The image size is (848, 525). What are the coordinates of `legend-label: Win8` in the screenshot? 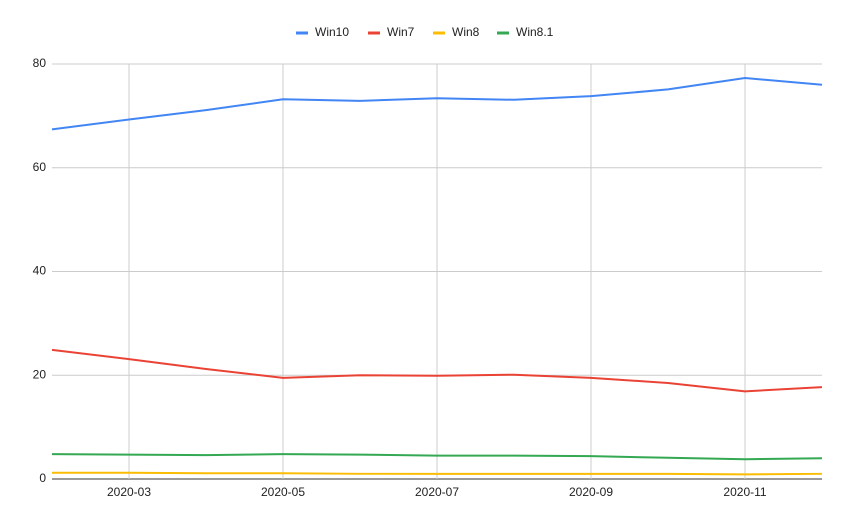 It's located at (466, 32).